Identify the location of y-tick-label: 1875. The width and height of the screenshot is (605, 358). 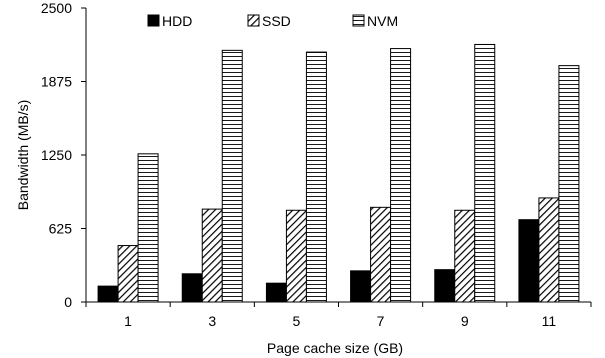
(56, 82).